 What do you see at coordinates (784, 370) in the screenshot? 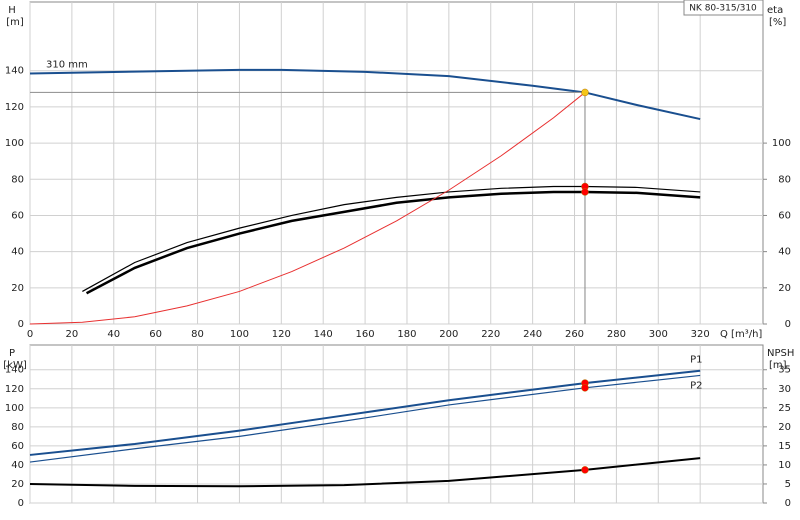
I see `y2-tick-label: 35` at bounding box center [784, 370].